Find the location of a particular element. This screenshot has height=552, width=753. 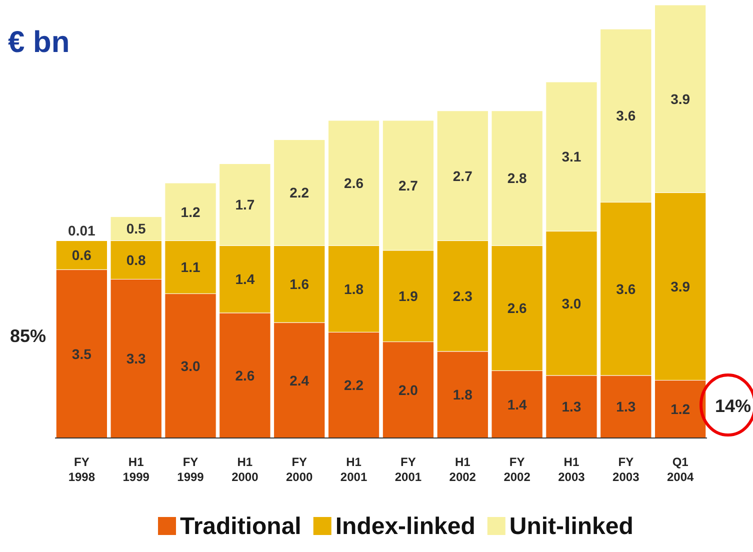

x-tick-label: FY 2001 is located at coordinates (408, 469).